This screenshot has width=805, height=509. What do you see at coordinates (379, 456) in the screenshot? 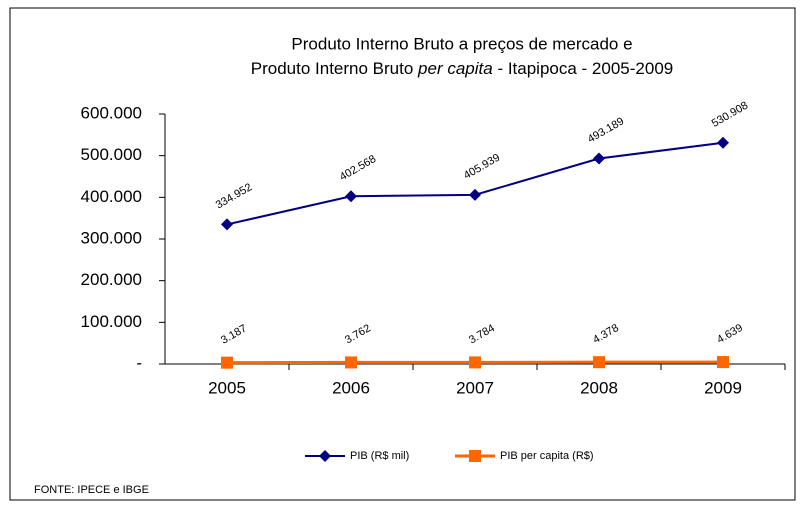
I see `legend-label: PIB (R$ mil)` at bounding box center [379, 456].